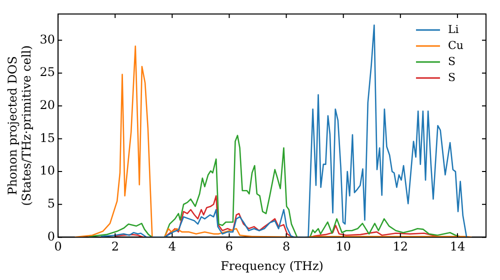  Describe the element at coordinates (51, 203) in the screenshot. I see `y-tick-label: 5` at that location.